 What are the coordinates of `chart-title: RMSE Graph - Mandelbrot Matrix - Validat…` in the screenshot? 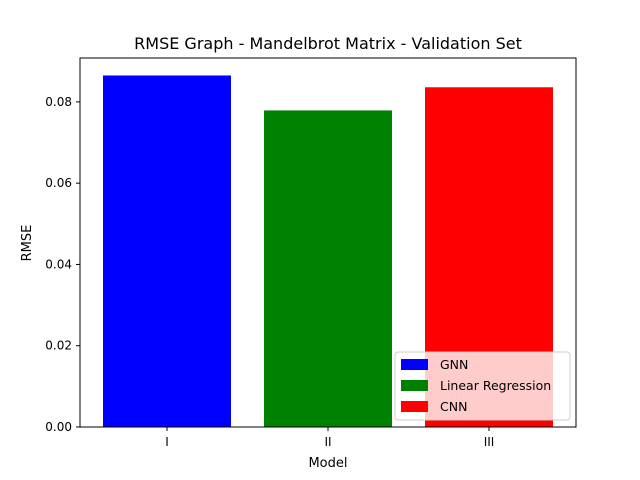 It's located at (328, 43).